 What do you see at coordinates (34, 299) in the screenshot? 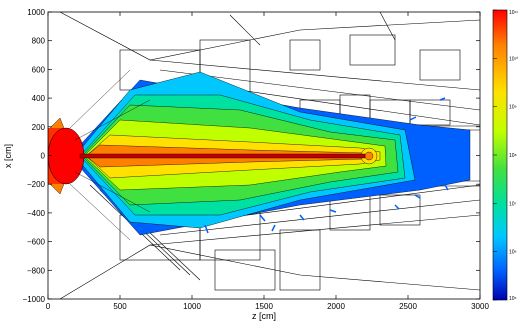
I see `y-tick-label: −1000` at bounding box center [34, 299].